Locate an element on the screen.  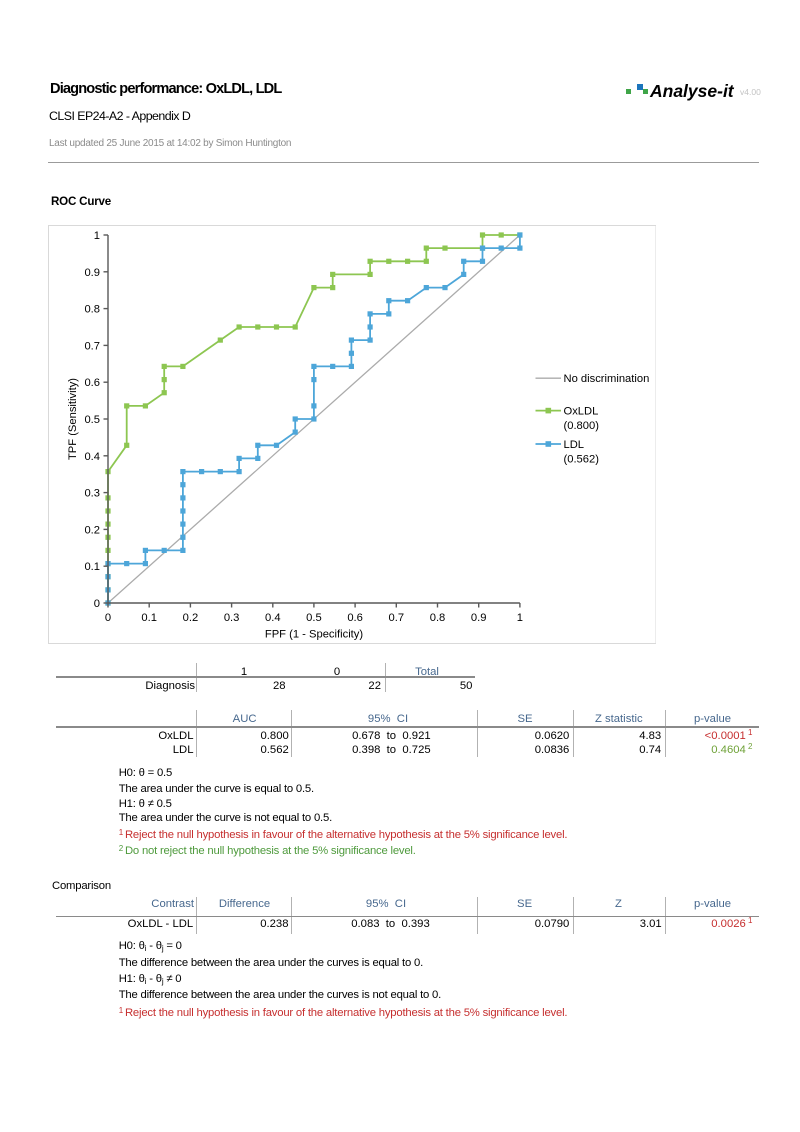
svg-text: (0.562) is located at coordinates (581, 460).